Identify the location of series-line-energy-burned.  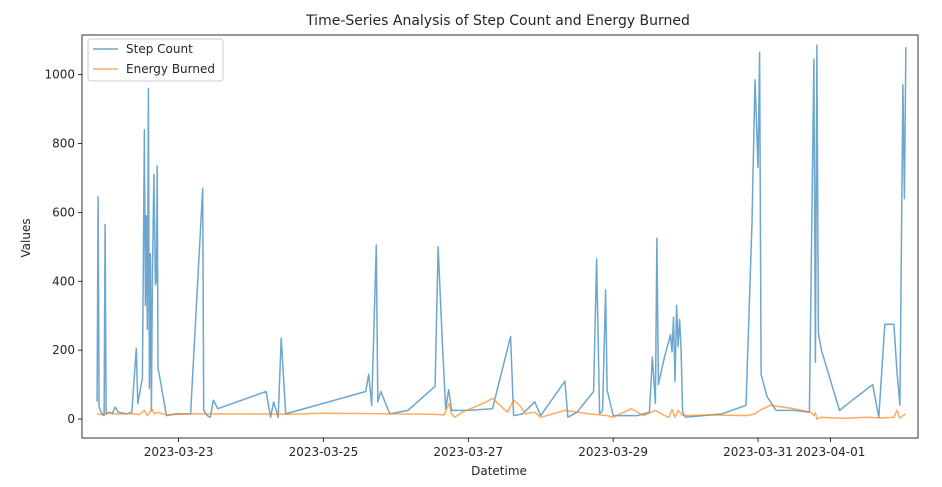
(501, 408).